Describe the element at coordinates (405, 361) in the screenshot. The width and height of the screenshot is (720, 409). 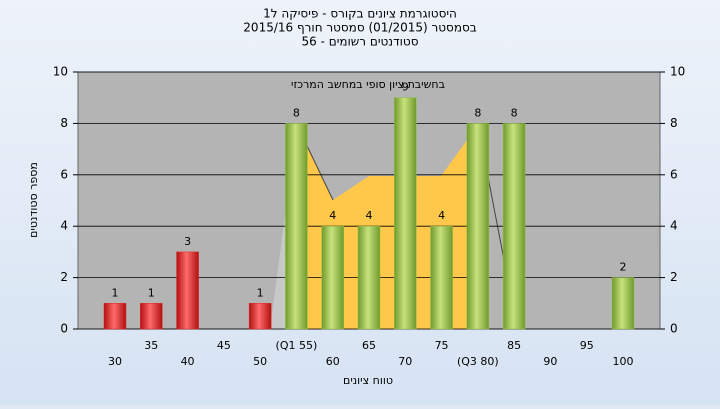
I see `x-tick-label: 70` at that location.